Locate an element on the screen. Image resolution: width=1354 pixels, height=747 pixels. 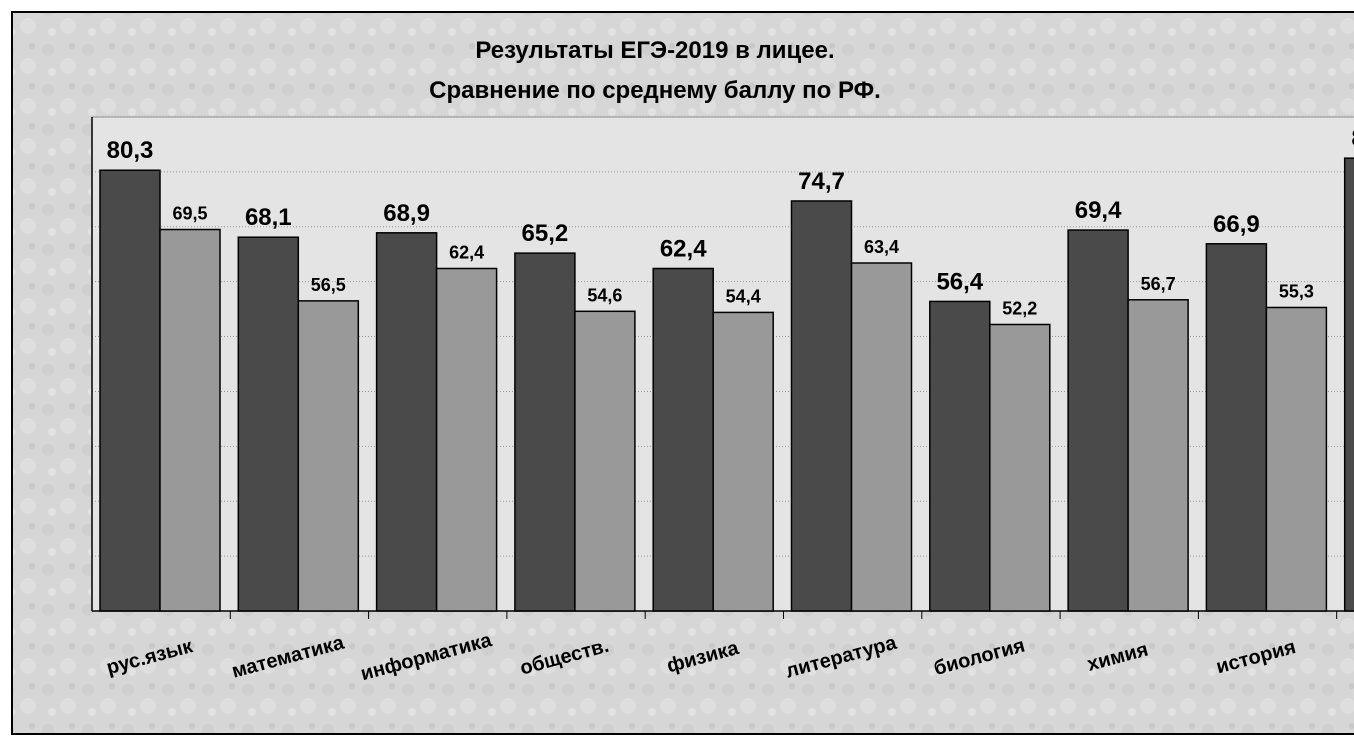
value-label: 82,5 is located at coordinates (1352, 138).